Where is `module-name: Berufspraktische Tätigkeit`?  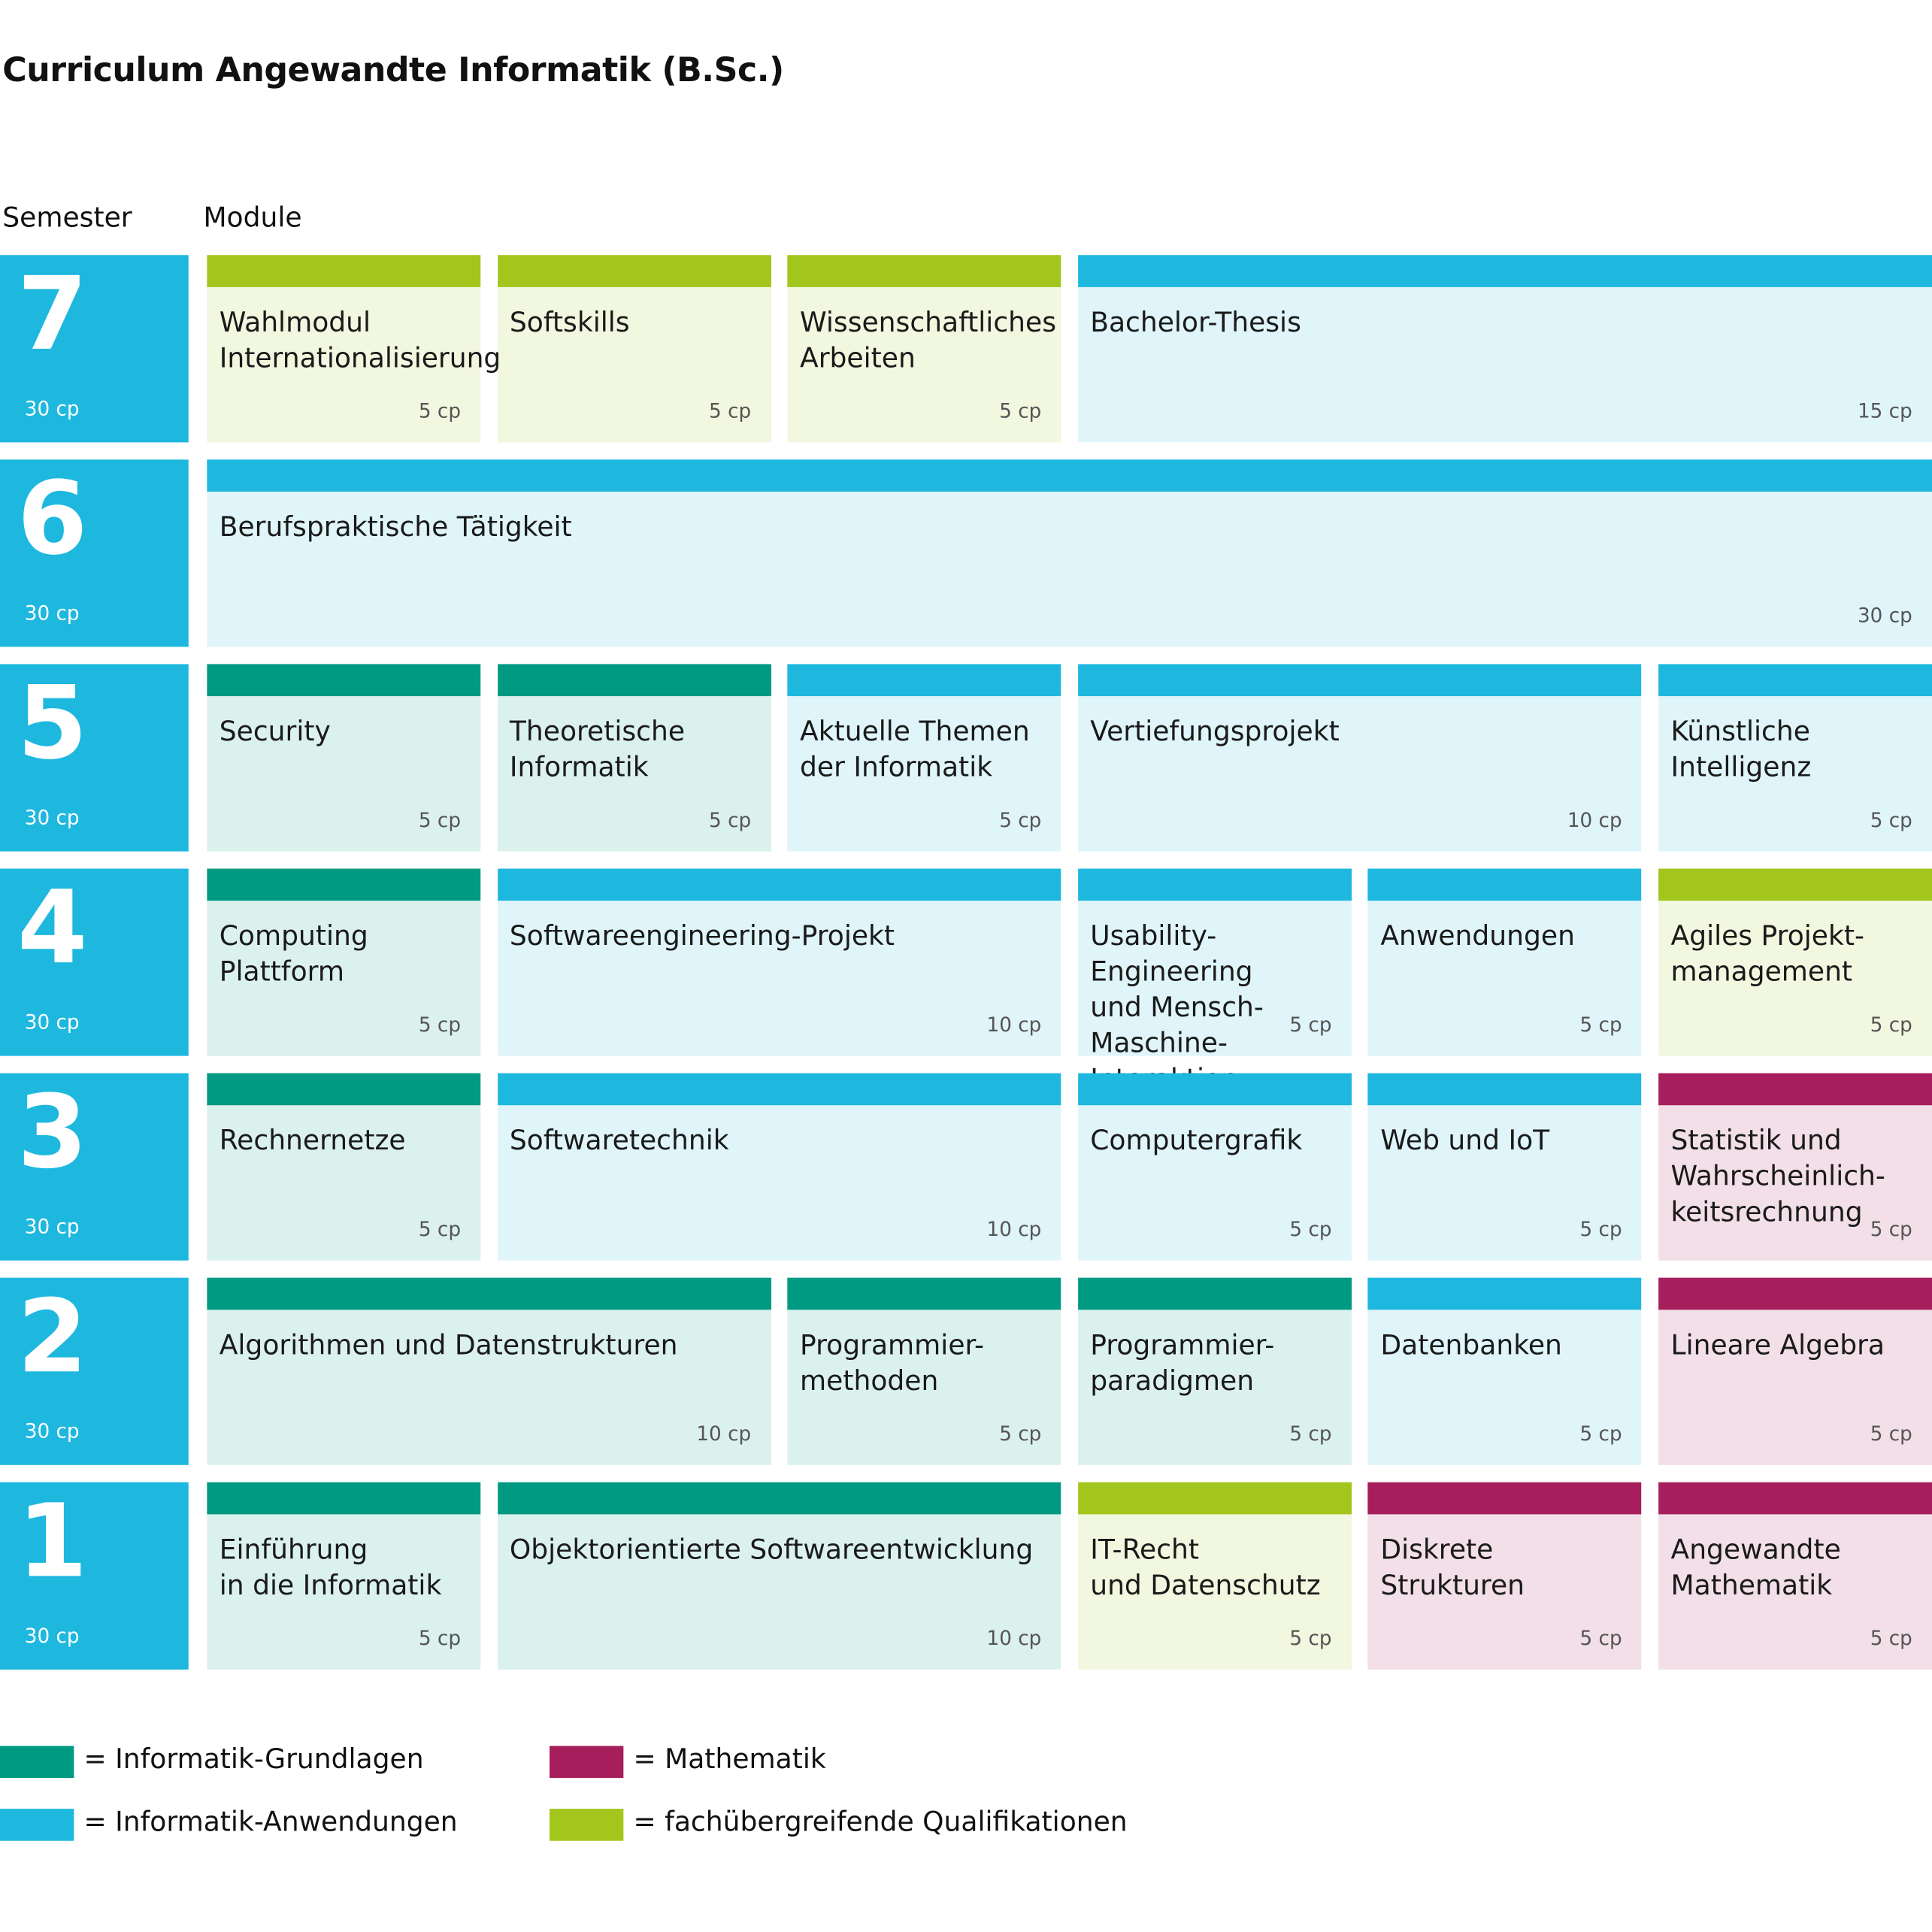 module-name: Berufspraktische Tätigkeit is located at coordinates (395, 528).